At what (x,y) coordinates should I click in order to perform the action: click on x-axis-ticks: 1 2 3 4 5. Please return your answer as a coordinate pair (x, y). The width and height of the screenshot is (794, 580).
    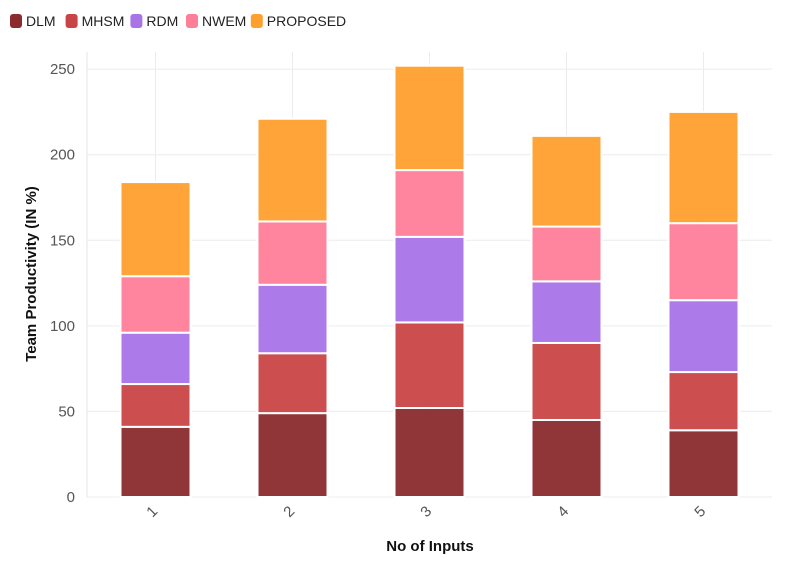
    Looking at the image, I should click on (426, 512).